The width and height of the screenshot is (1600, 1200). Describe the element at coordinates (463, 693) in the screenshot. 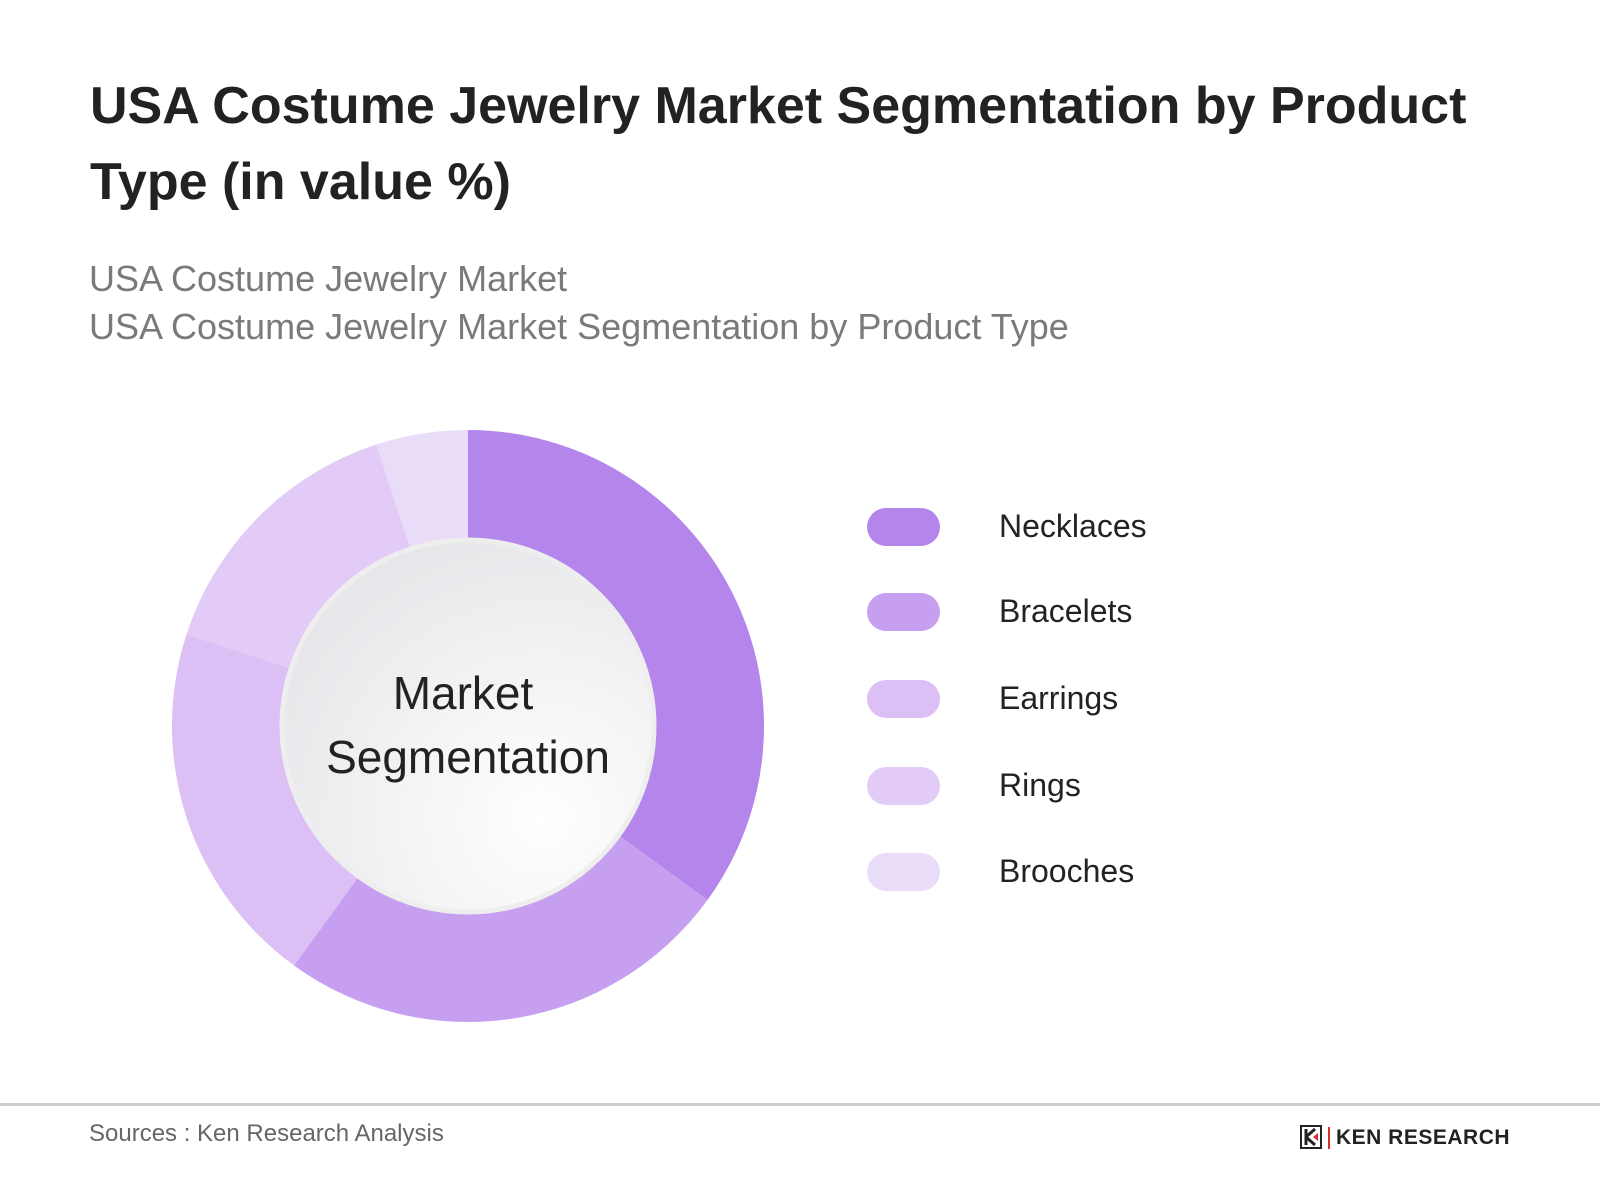

I see `center-label-line1: Market` at that location.